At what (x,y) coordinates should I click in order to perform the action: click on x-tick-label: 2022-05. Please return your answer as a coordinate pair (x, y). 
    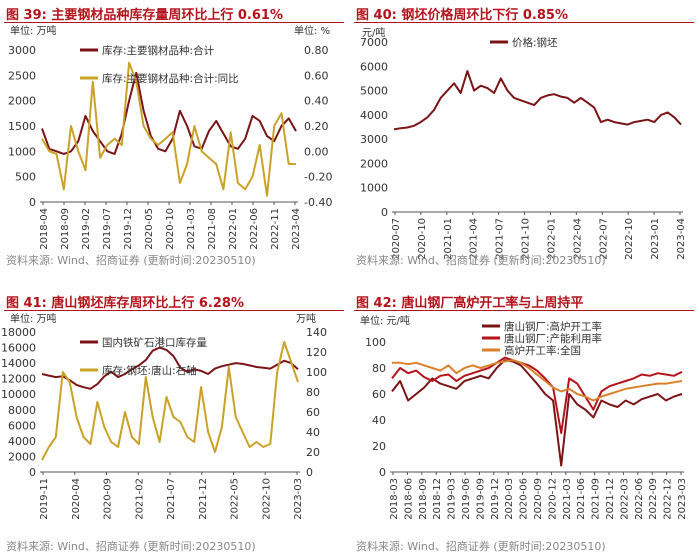
    Looking at the image, I should click on (235, 499).